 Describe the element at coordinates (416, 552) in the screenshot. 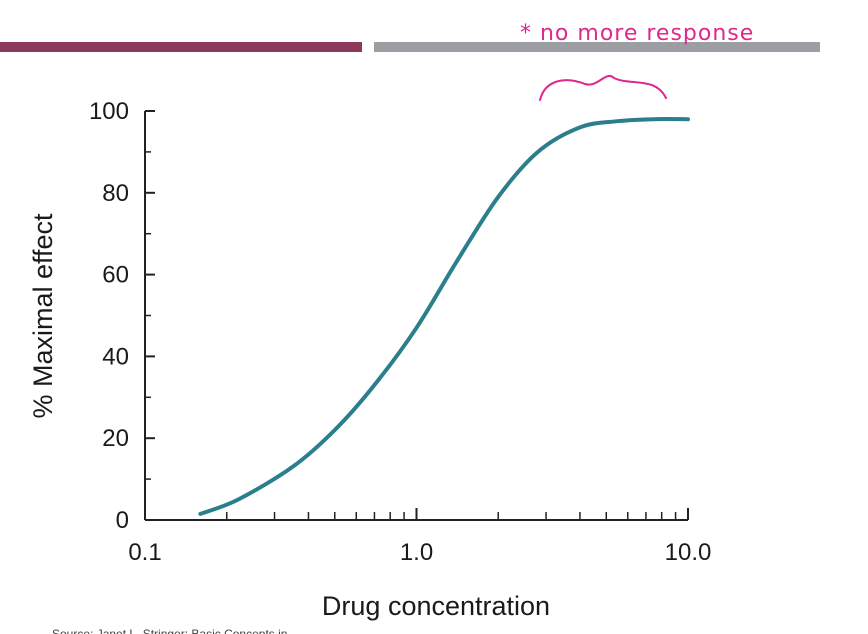

I see `x-tick-label: 1.0` at that location.